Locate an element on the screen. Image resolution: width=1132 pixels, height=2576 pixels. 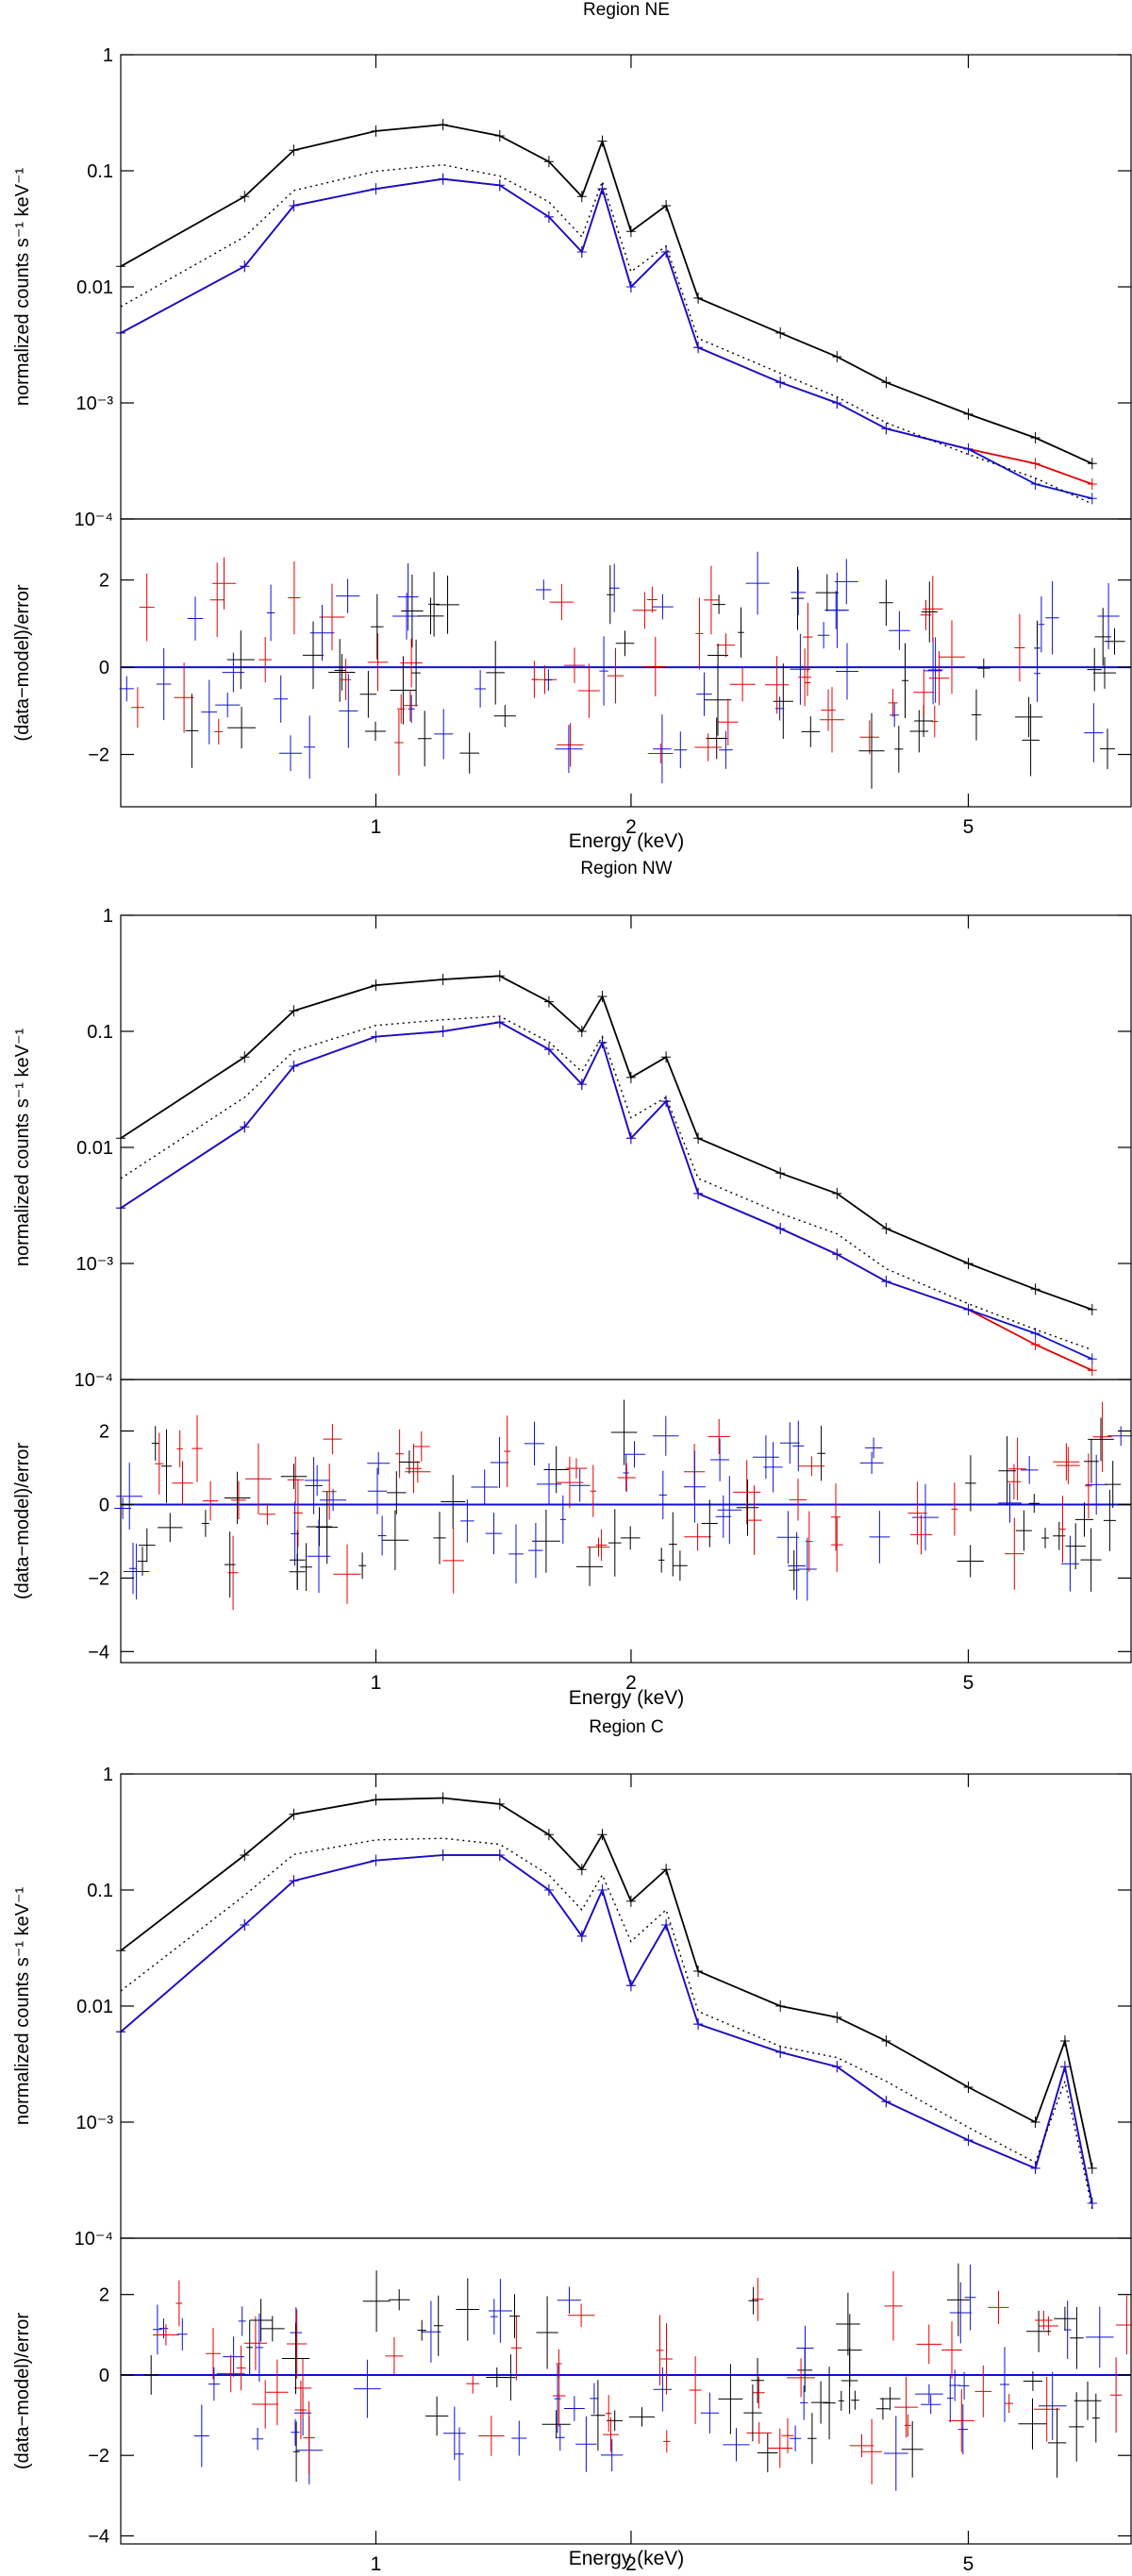
residual-y-axis-label: (data−model)/error is located at coordinates (22, 663).